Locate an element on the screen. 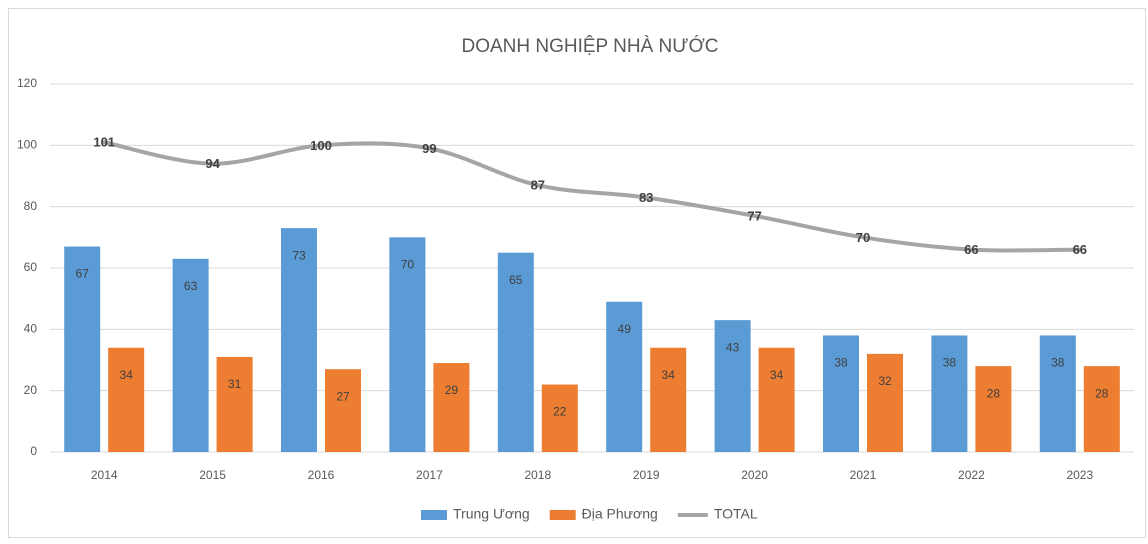 Image resolution: width=1148 pixels, height=544 pixels. x-tick-label: 2022 is located at coordinates (971, 475).